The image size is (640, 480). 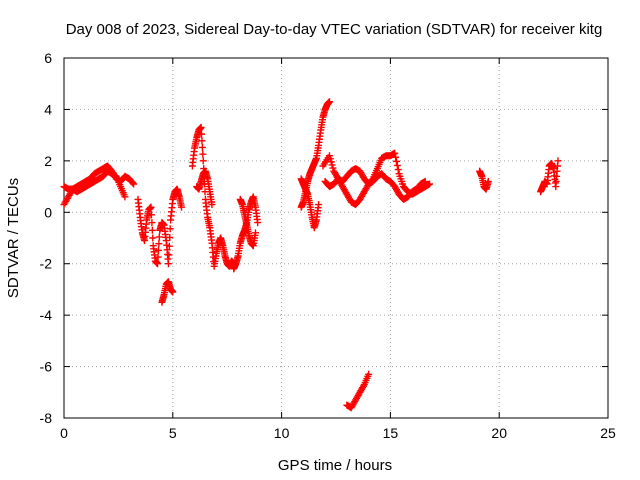 What do you see at coordinates (608, 433) in the screenshot?
I see `x-tick-label: 25` at bounding box center [608, 433].